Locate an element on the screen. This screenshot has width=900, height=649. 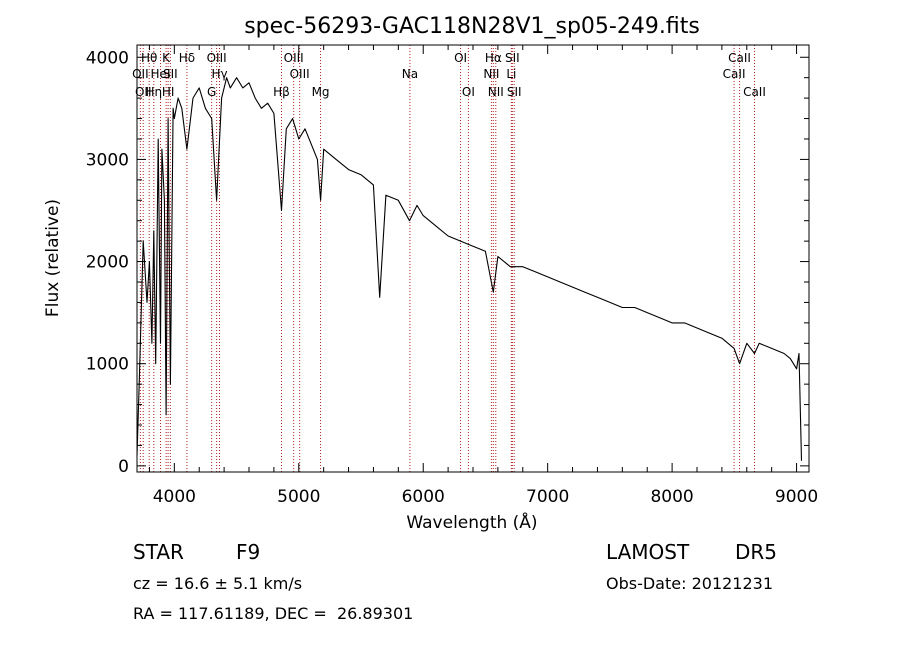
y-tick-label-4: 4000 is located at coordinates (107, 58).